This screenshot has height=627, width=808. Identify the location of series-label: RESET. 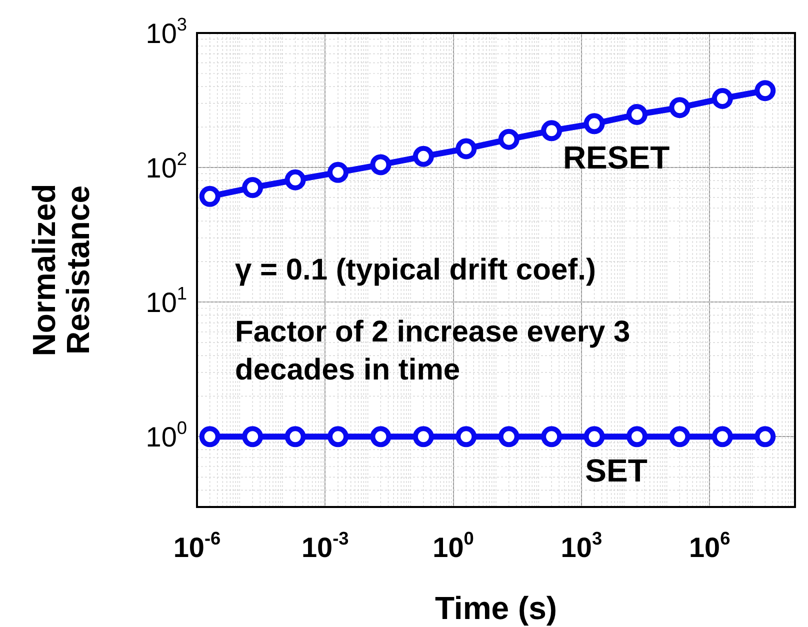
(616, 157).